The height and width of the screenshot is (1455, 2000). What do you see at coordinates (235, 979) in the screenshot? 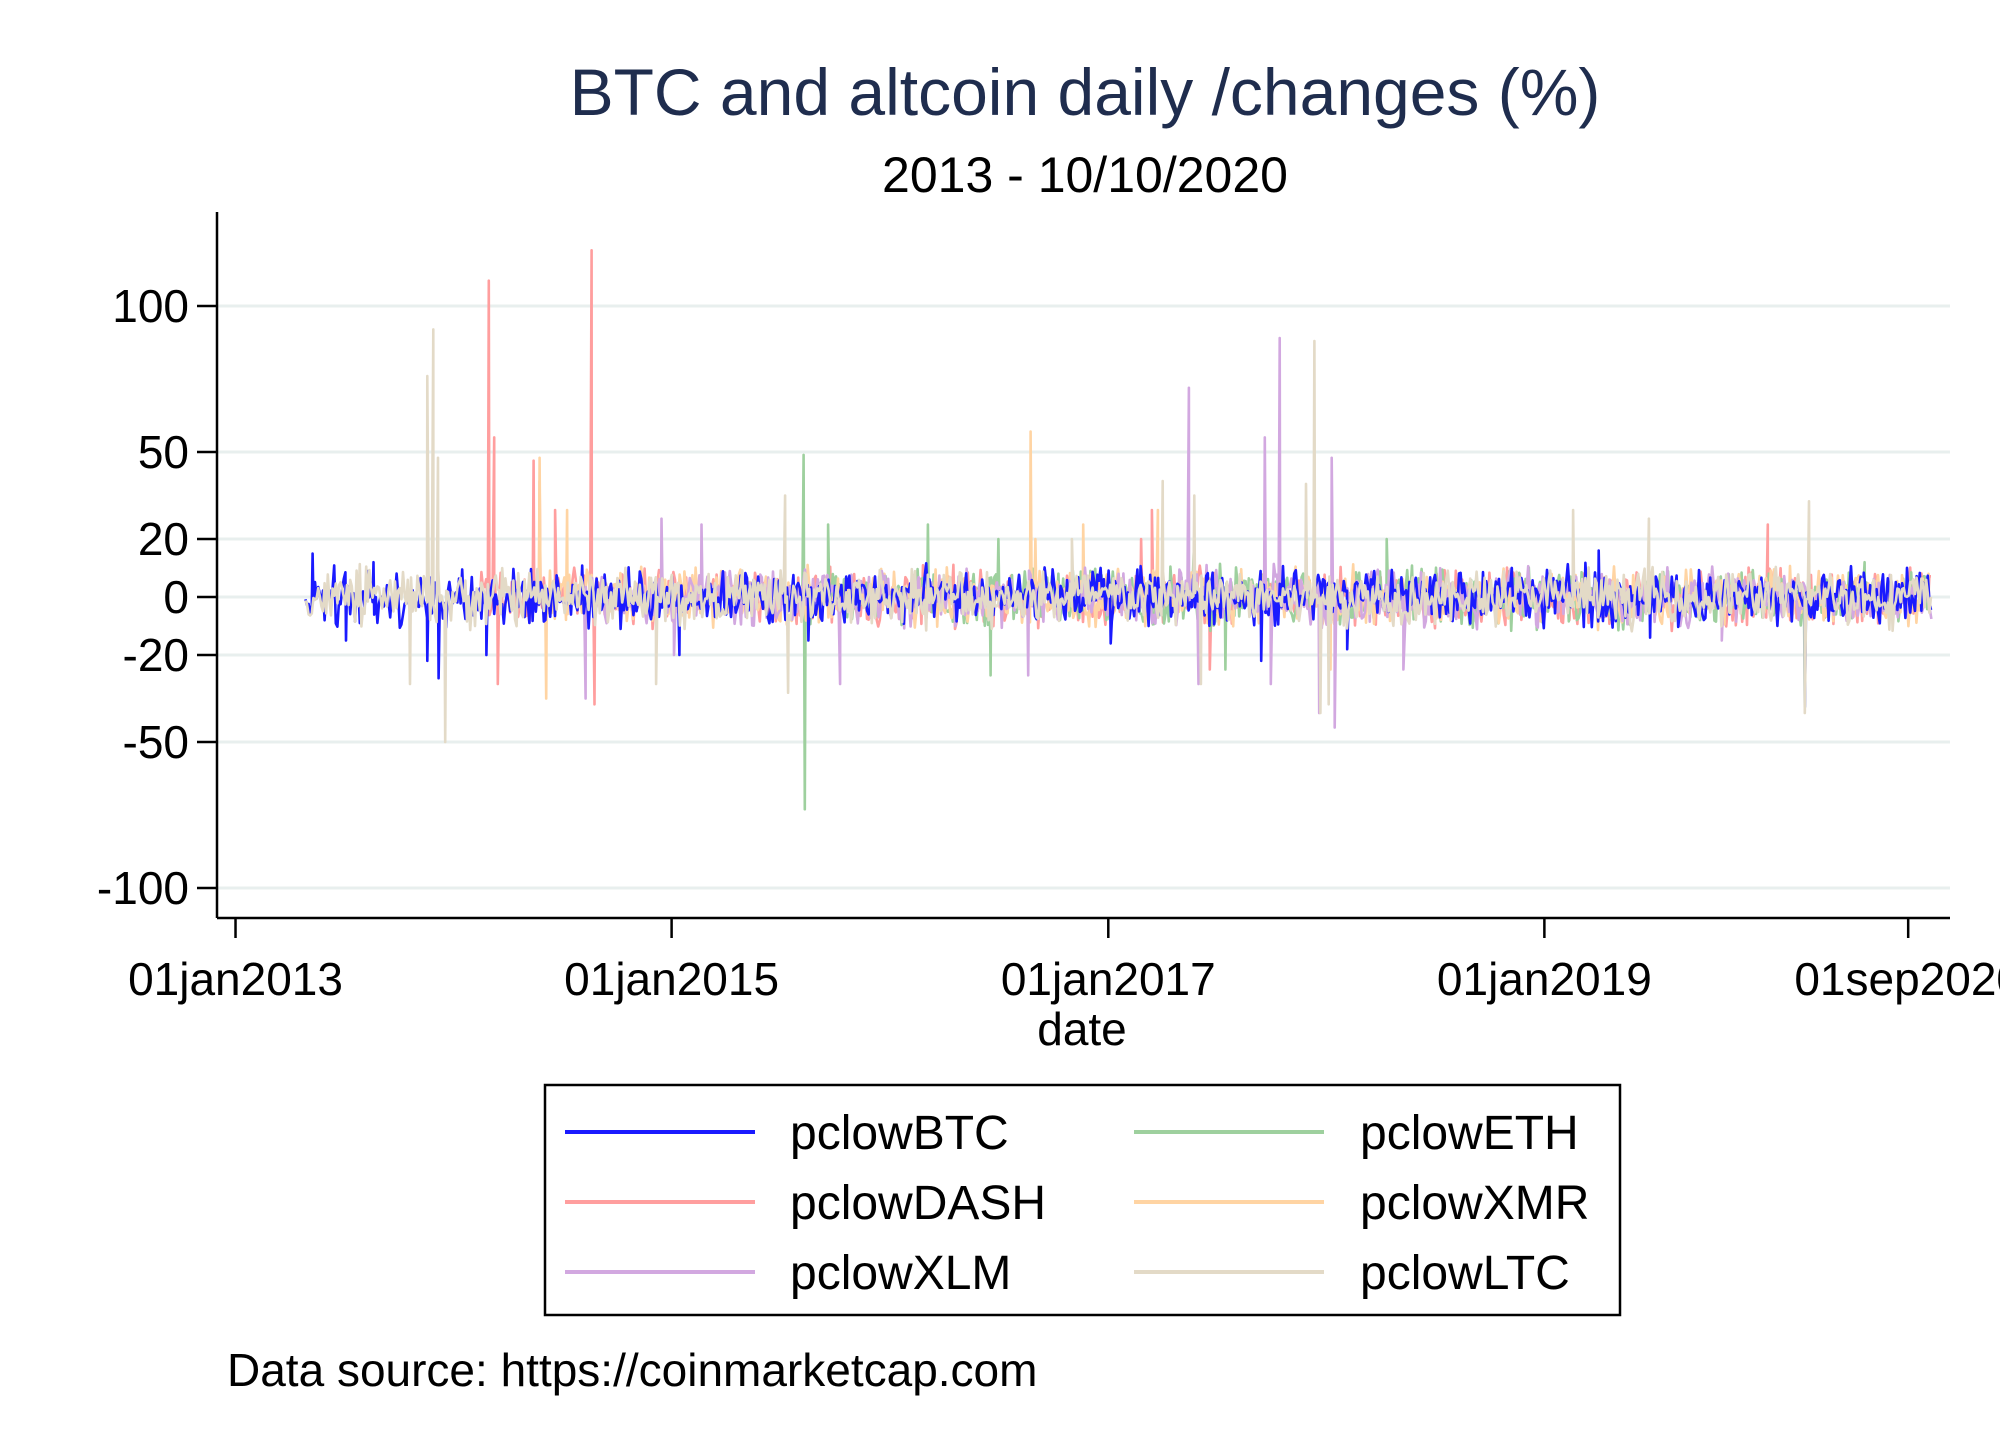
I see `x-tick-label: 01jan2013` at bounding box center [235, 979].